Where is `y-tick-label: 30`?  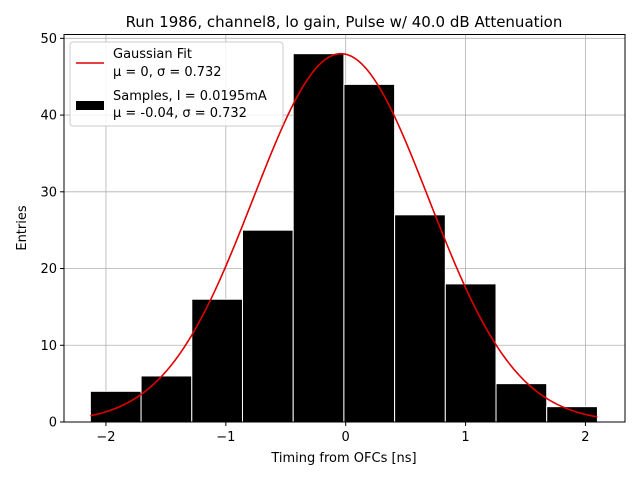 y-tick-label: 30 is located at coordinates (48, 192).